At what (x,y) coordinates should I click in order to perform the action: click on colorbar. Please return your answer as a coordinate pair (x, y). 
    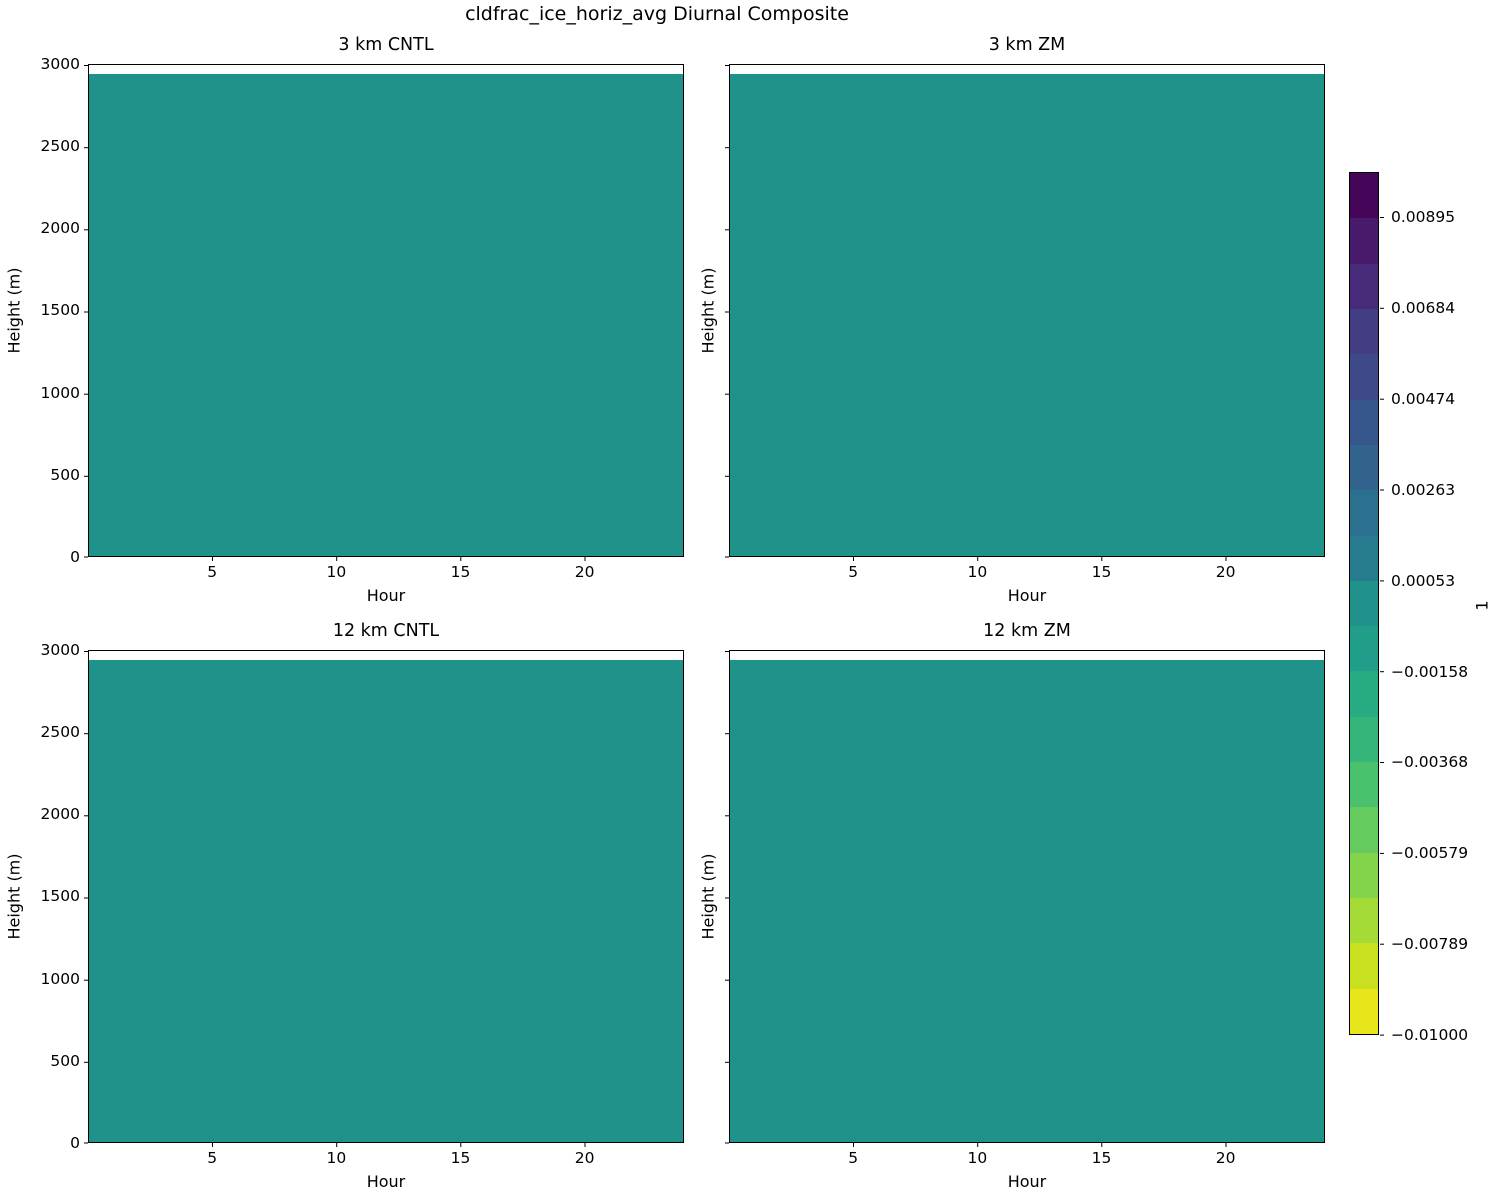
    Looking at the image, I should click on (1364, 603).